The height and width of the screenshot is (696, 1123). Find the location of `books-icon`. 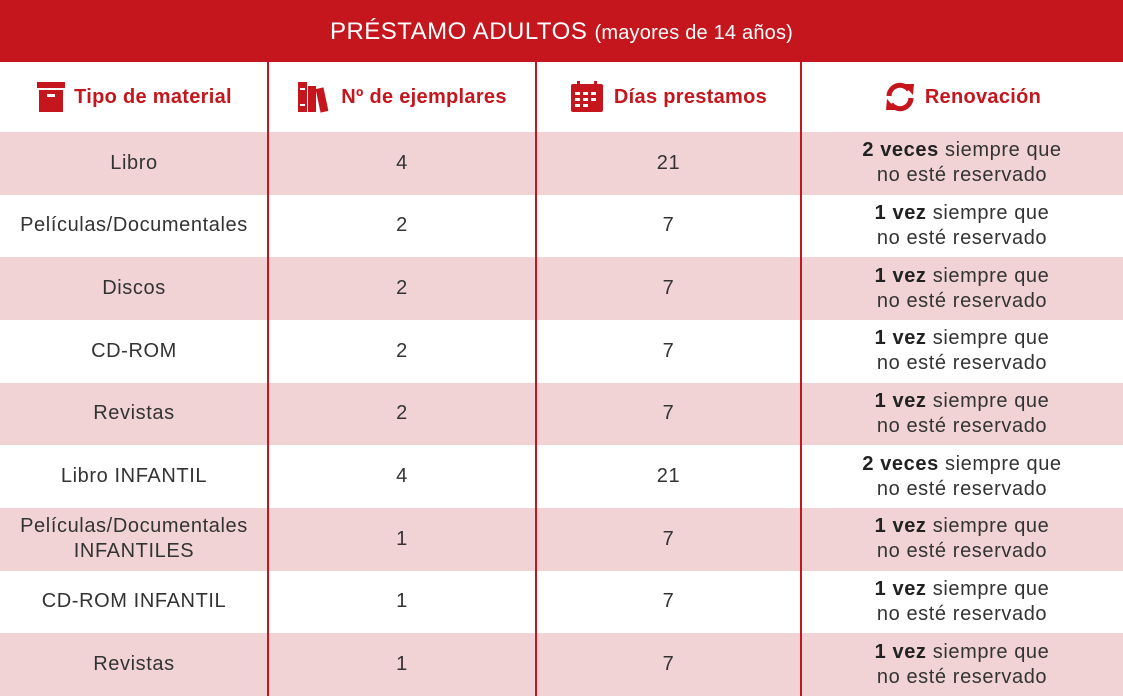

books-icon is located at coordinates (313, 97).